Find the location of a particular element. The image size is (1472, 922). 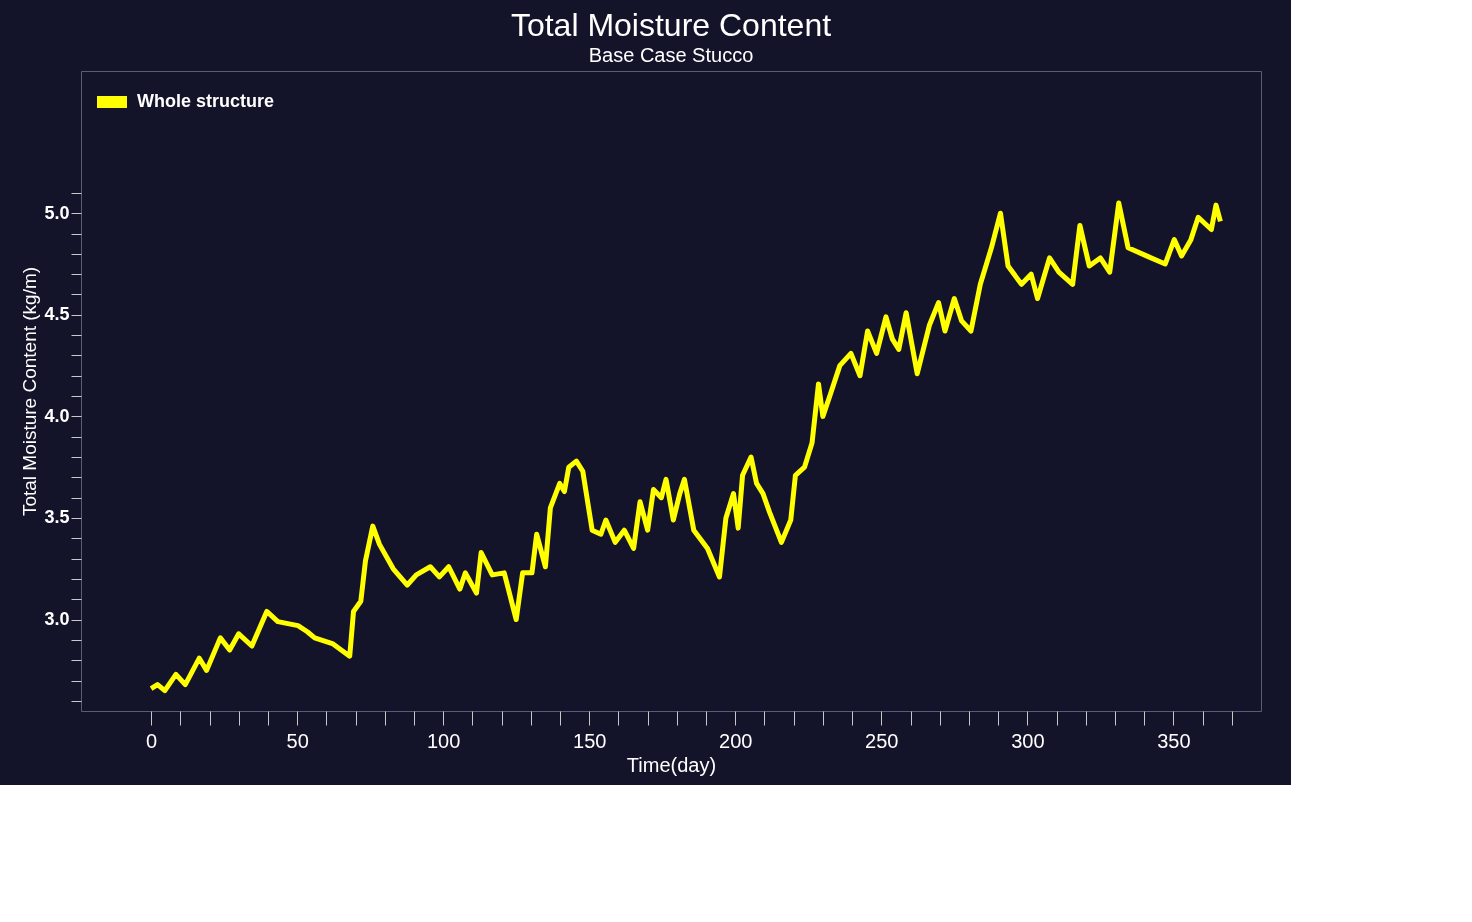

x-tick-label: 200 is located at coordinates (736, 740).